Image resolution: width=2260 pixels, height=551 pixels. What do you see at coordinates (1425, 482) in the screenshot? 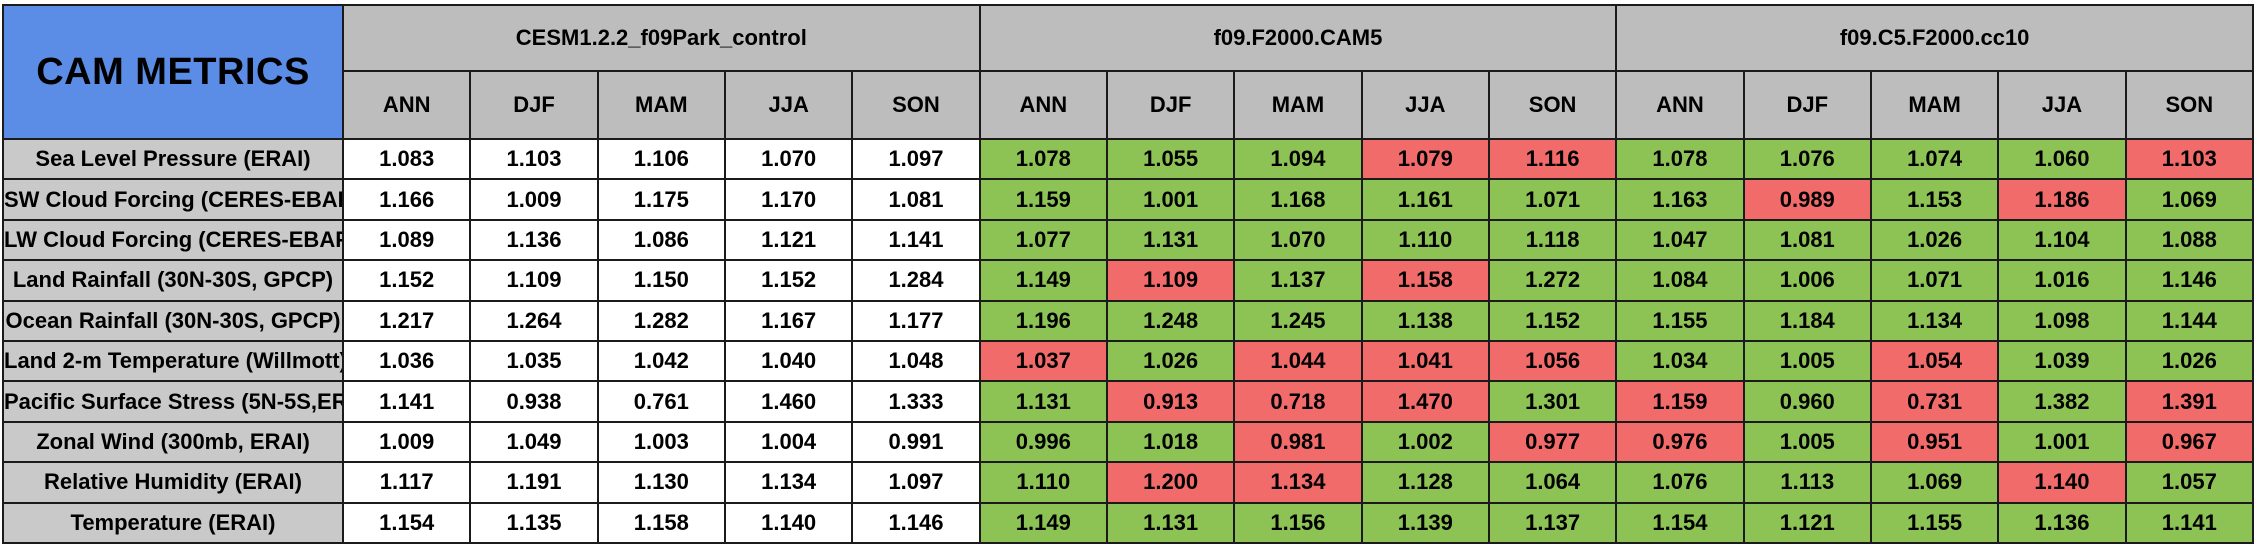
I see `value-cell: 1.128` at bounding box center [1425, 482].